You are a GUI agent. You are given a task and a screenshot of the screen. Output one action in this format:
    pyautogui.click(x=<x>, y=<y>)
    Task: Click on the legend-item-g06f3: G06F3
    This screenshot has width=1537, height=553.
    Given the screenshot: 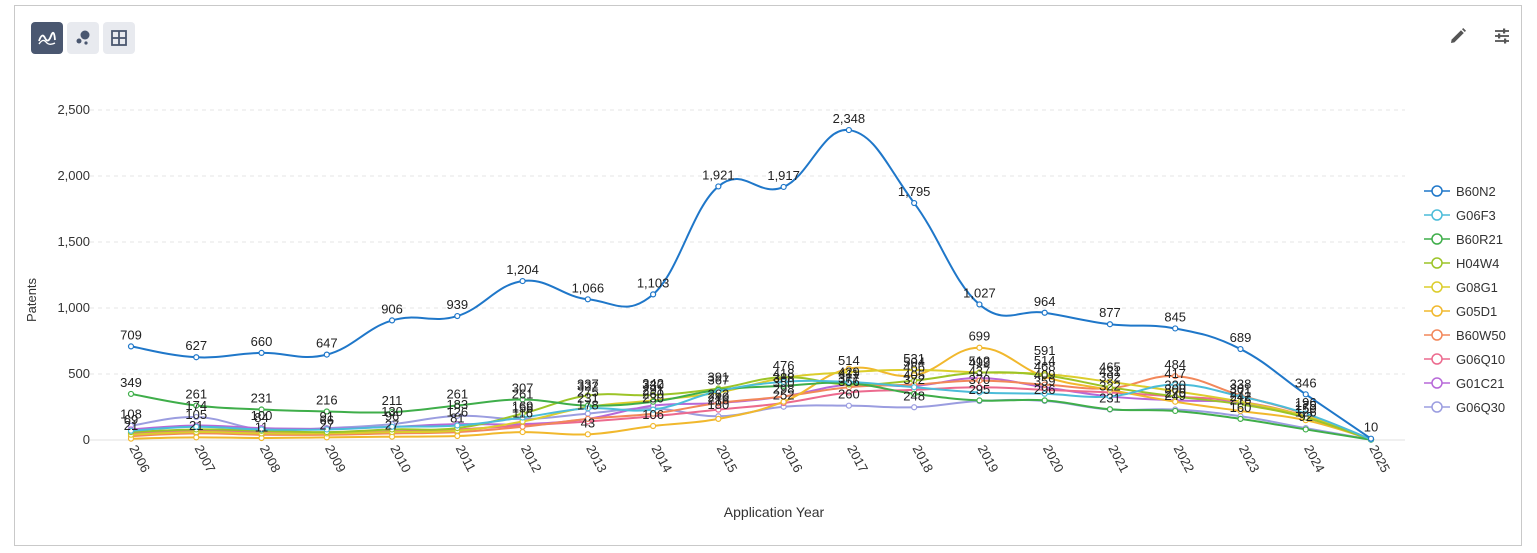 What is the action you would take?
    pyautogui.click(x=1460, y=215)
    